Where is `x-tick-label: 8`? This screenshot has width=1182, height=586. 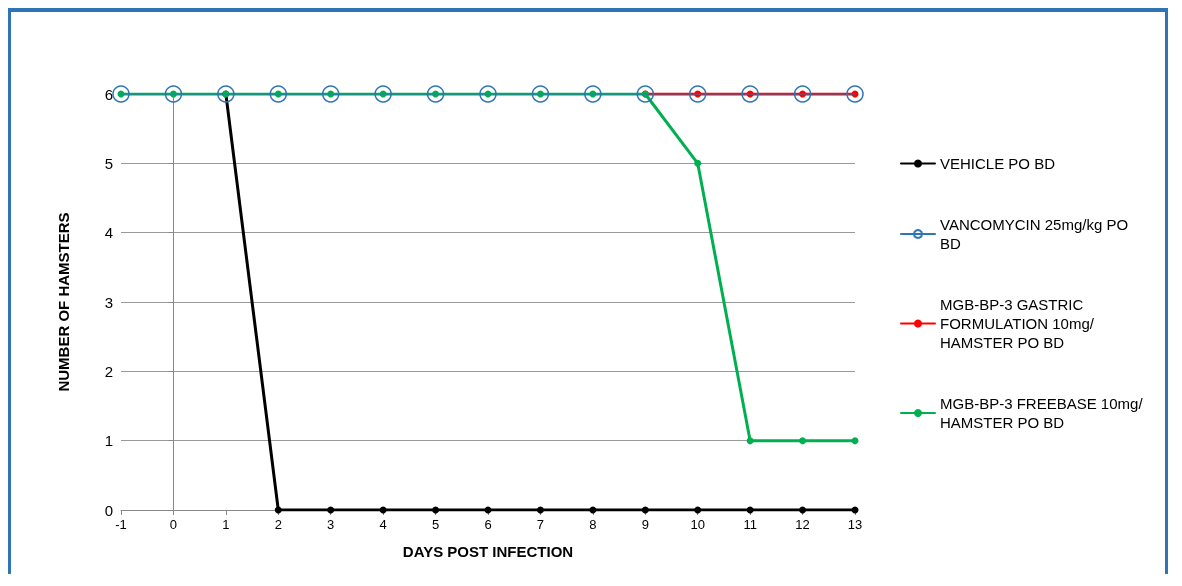
x-tick-label: 8 is located at coordinates (593, 524).